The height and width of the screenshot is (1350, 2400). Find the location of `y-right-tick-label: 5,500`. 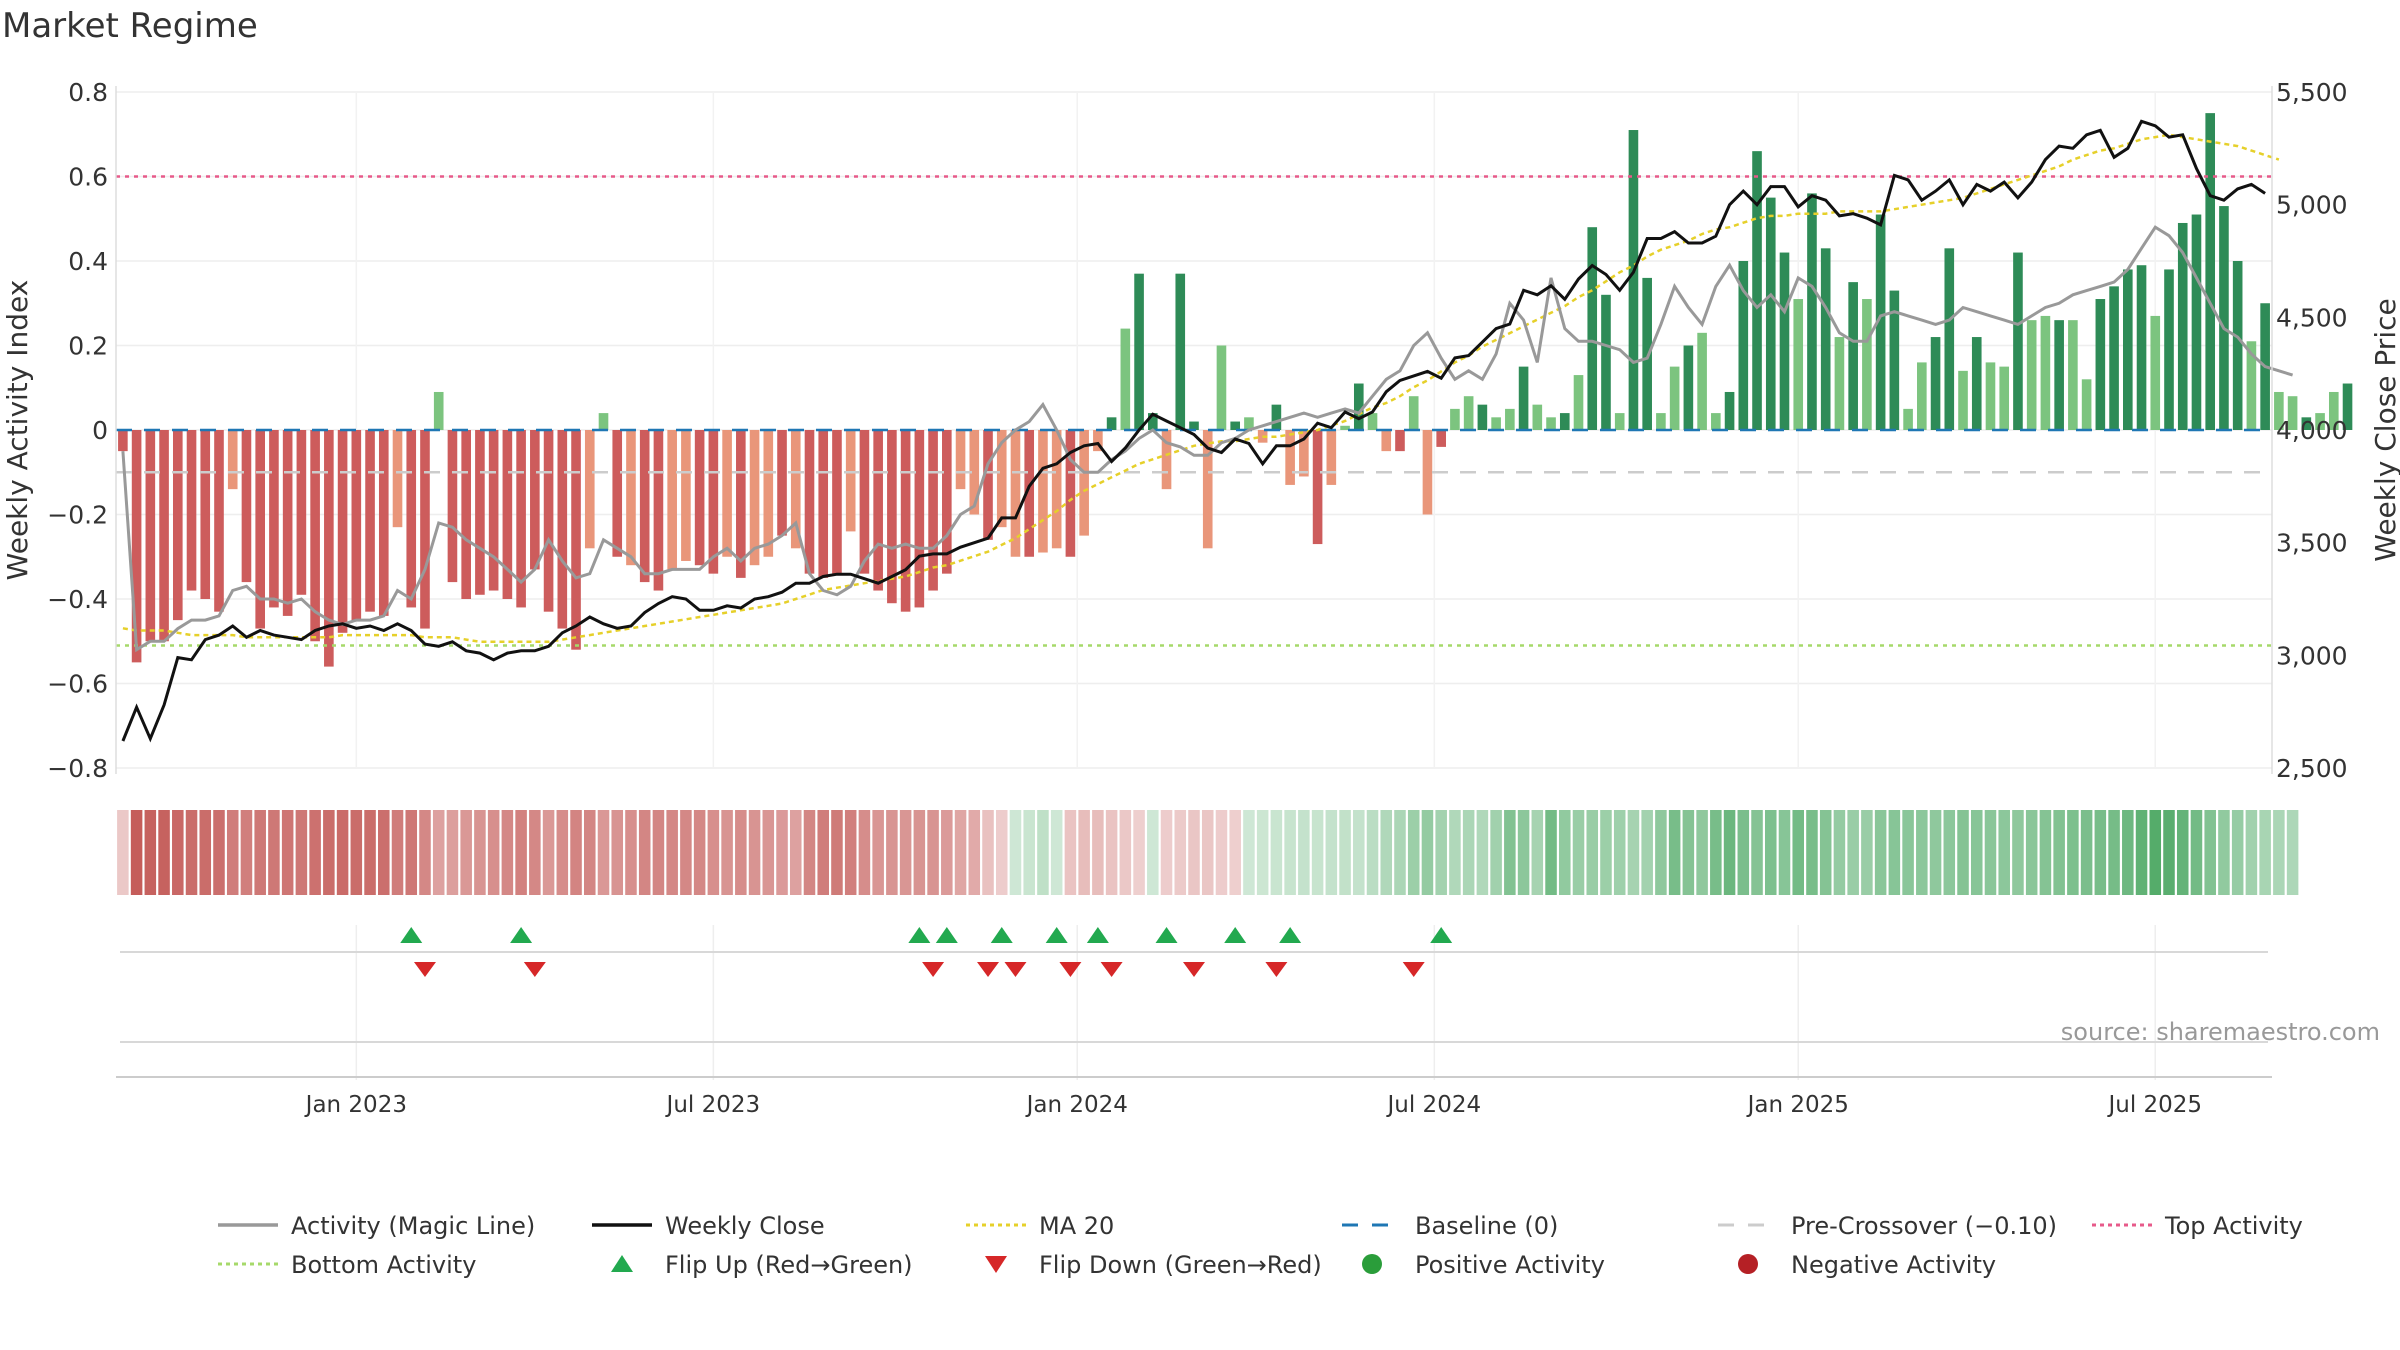

y-right-tick-label: 5,500 is located at coordinates (2312, 92).